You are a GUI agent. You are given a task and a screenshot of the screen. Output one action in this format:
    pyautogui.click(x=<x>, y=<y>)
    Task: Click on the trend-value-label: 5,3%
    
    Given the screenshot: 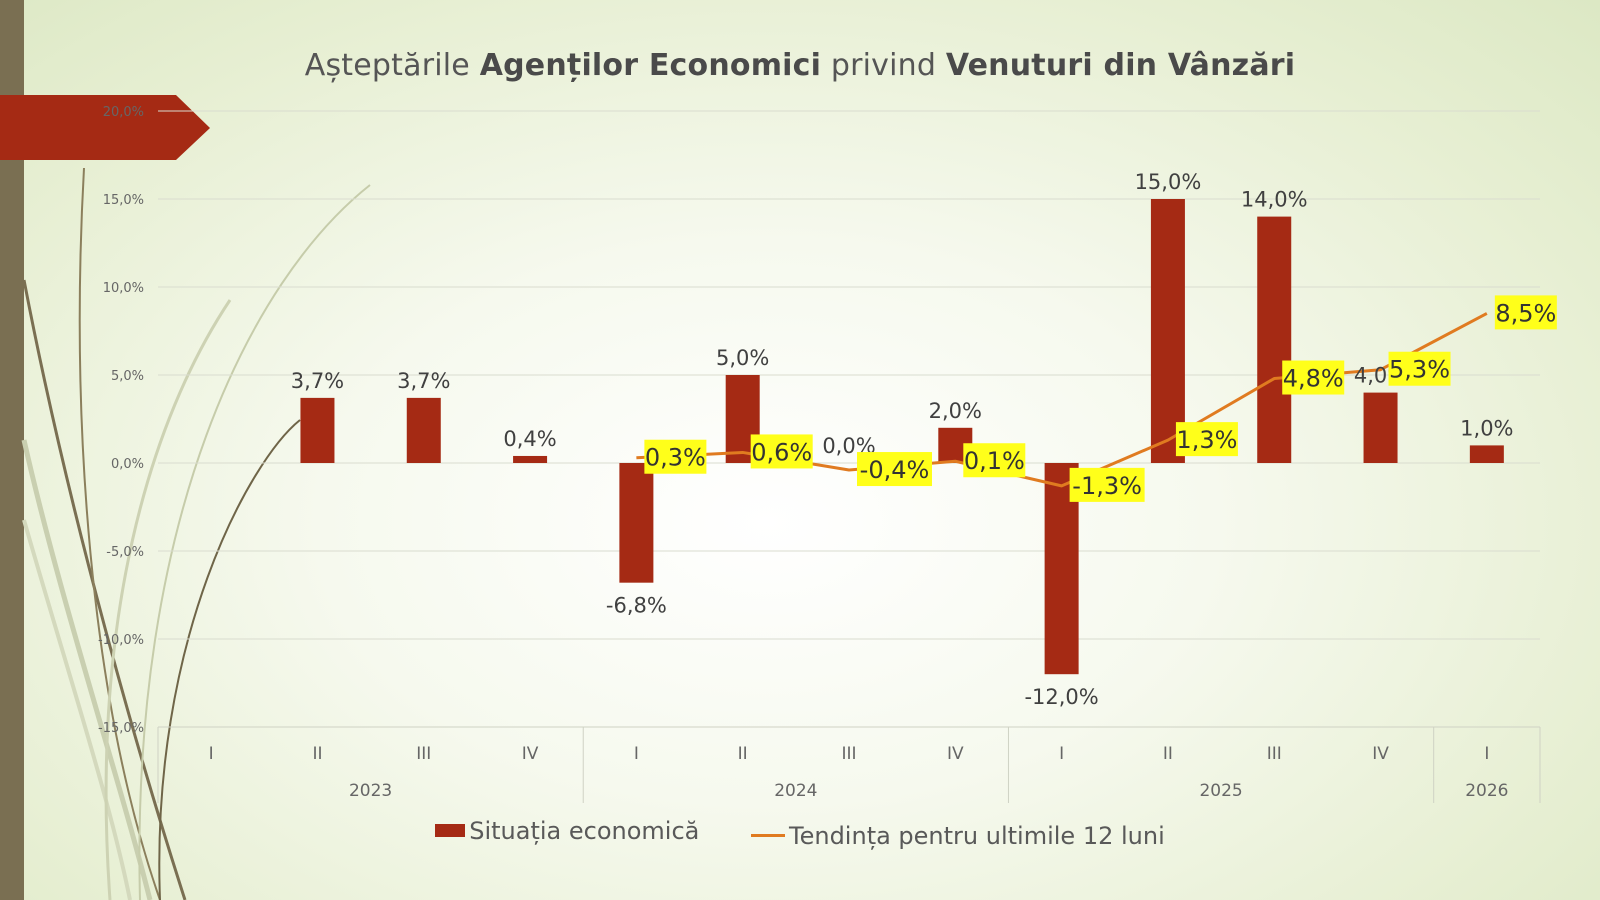 What is the action you would take?
    pyautogui.click(x=1419, y=370)
    